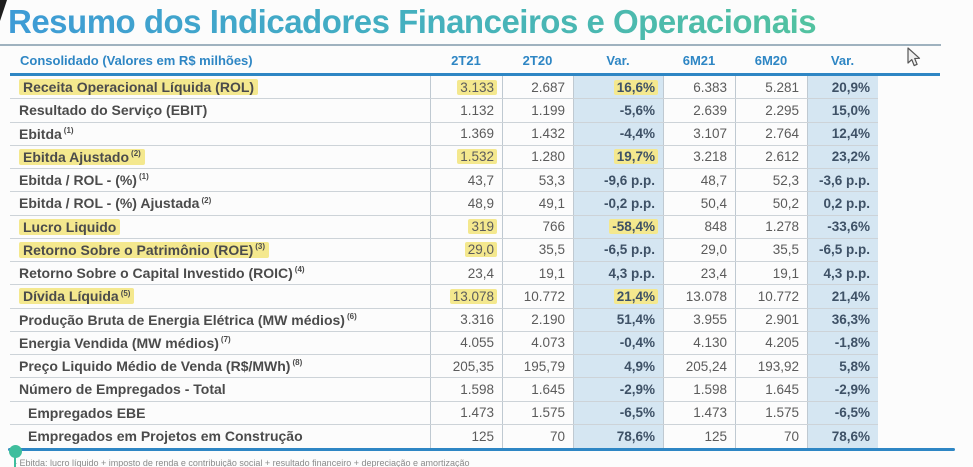 The height and width of the screenshot is (467, 973). What do you see at coordinates (618, 180) in the screenshot?
I see `cell-var-q: -9,6 p.p.` at bounding box center [618, 180].